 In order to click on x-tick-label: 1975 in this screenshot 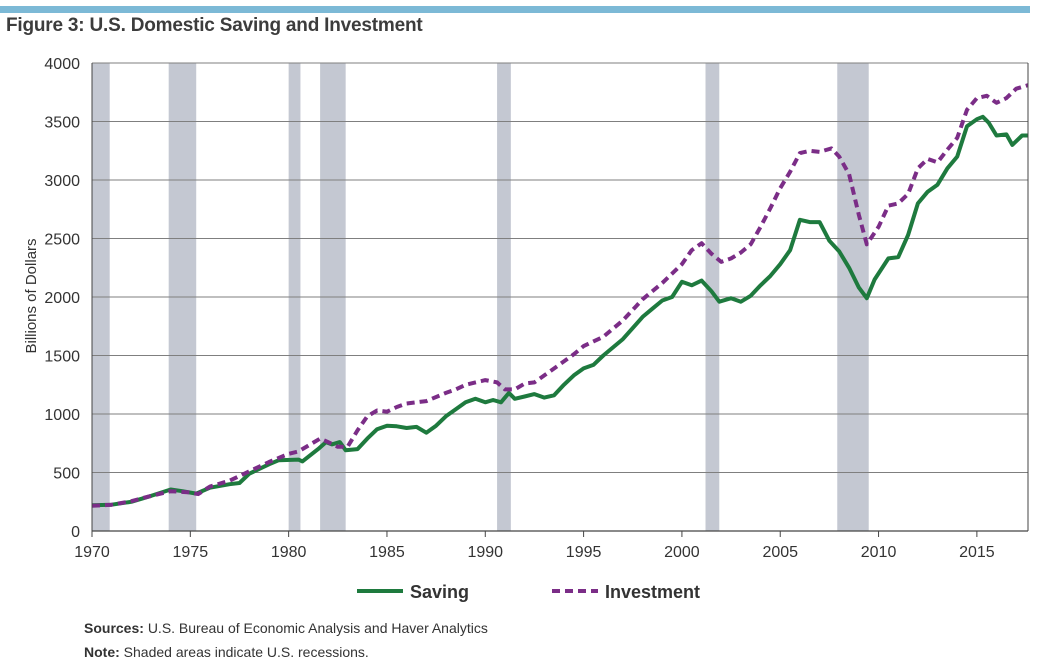, I will do `click(191, 552)`.